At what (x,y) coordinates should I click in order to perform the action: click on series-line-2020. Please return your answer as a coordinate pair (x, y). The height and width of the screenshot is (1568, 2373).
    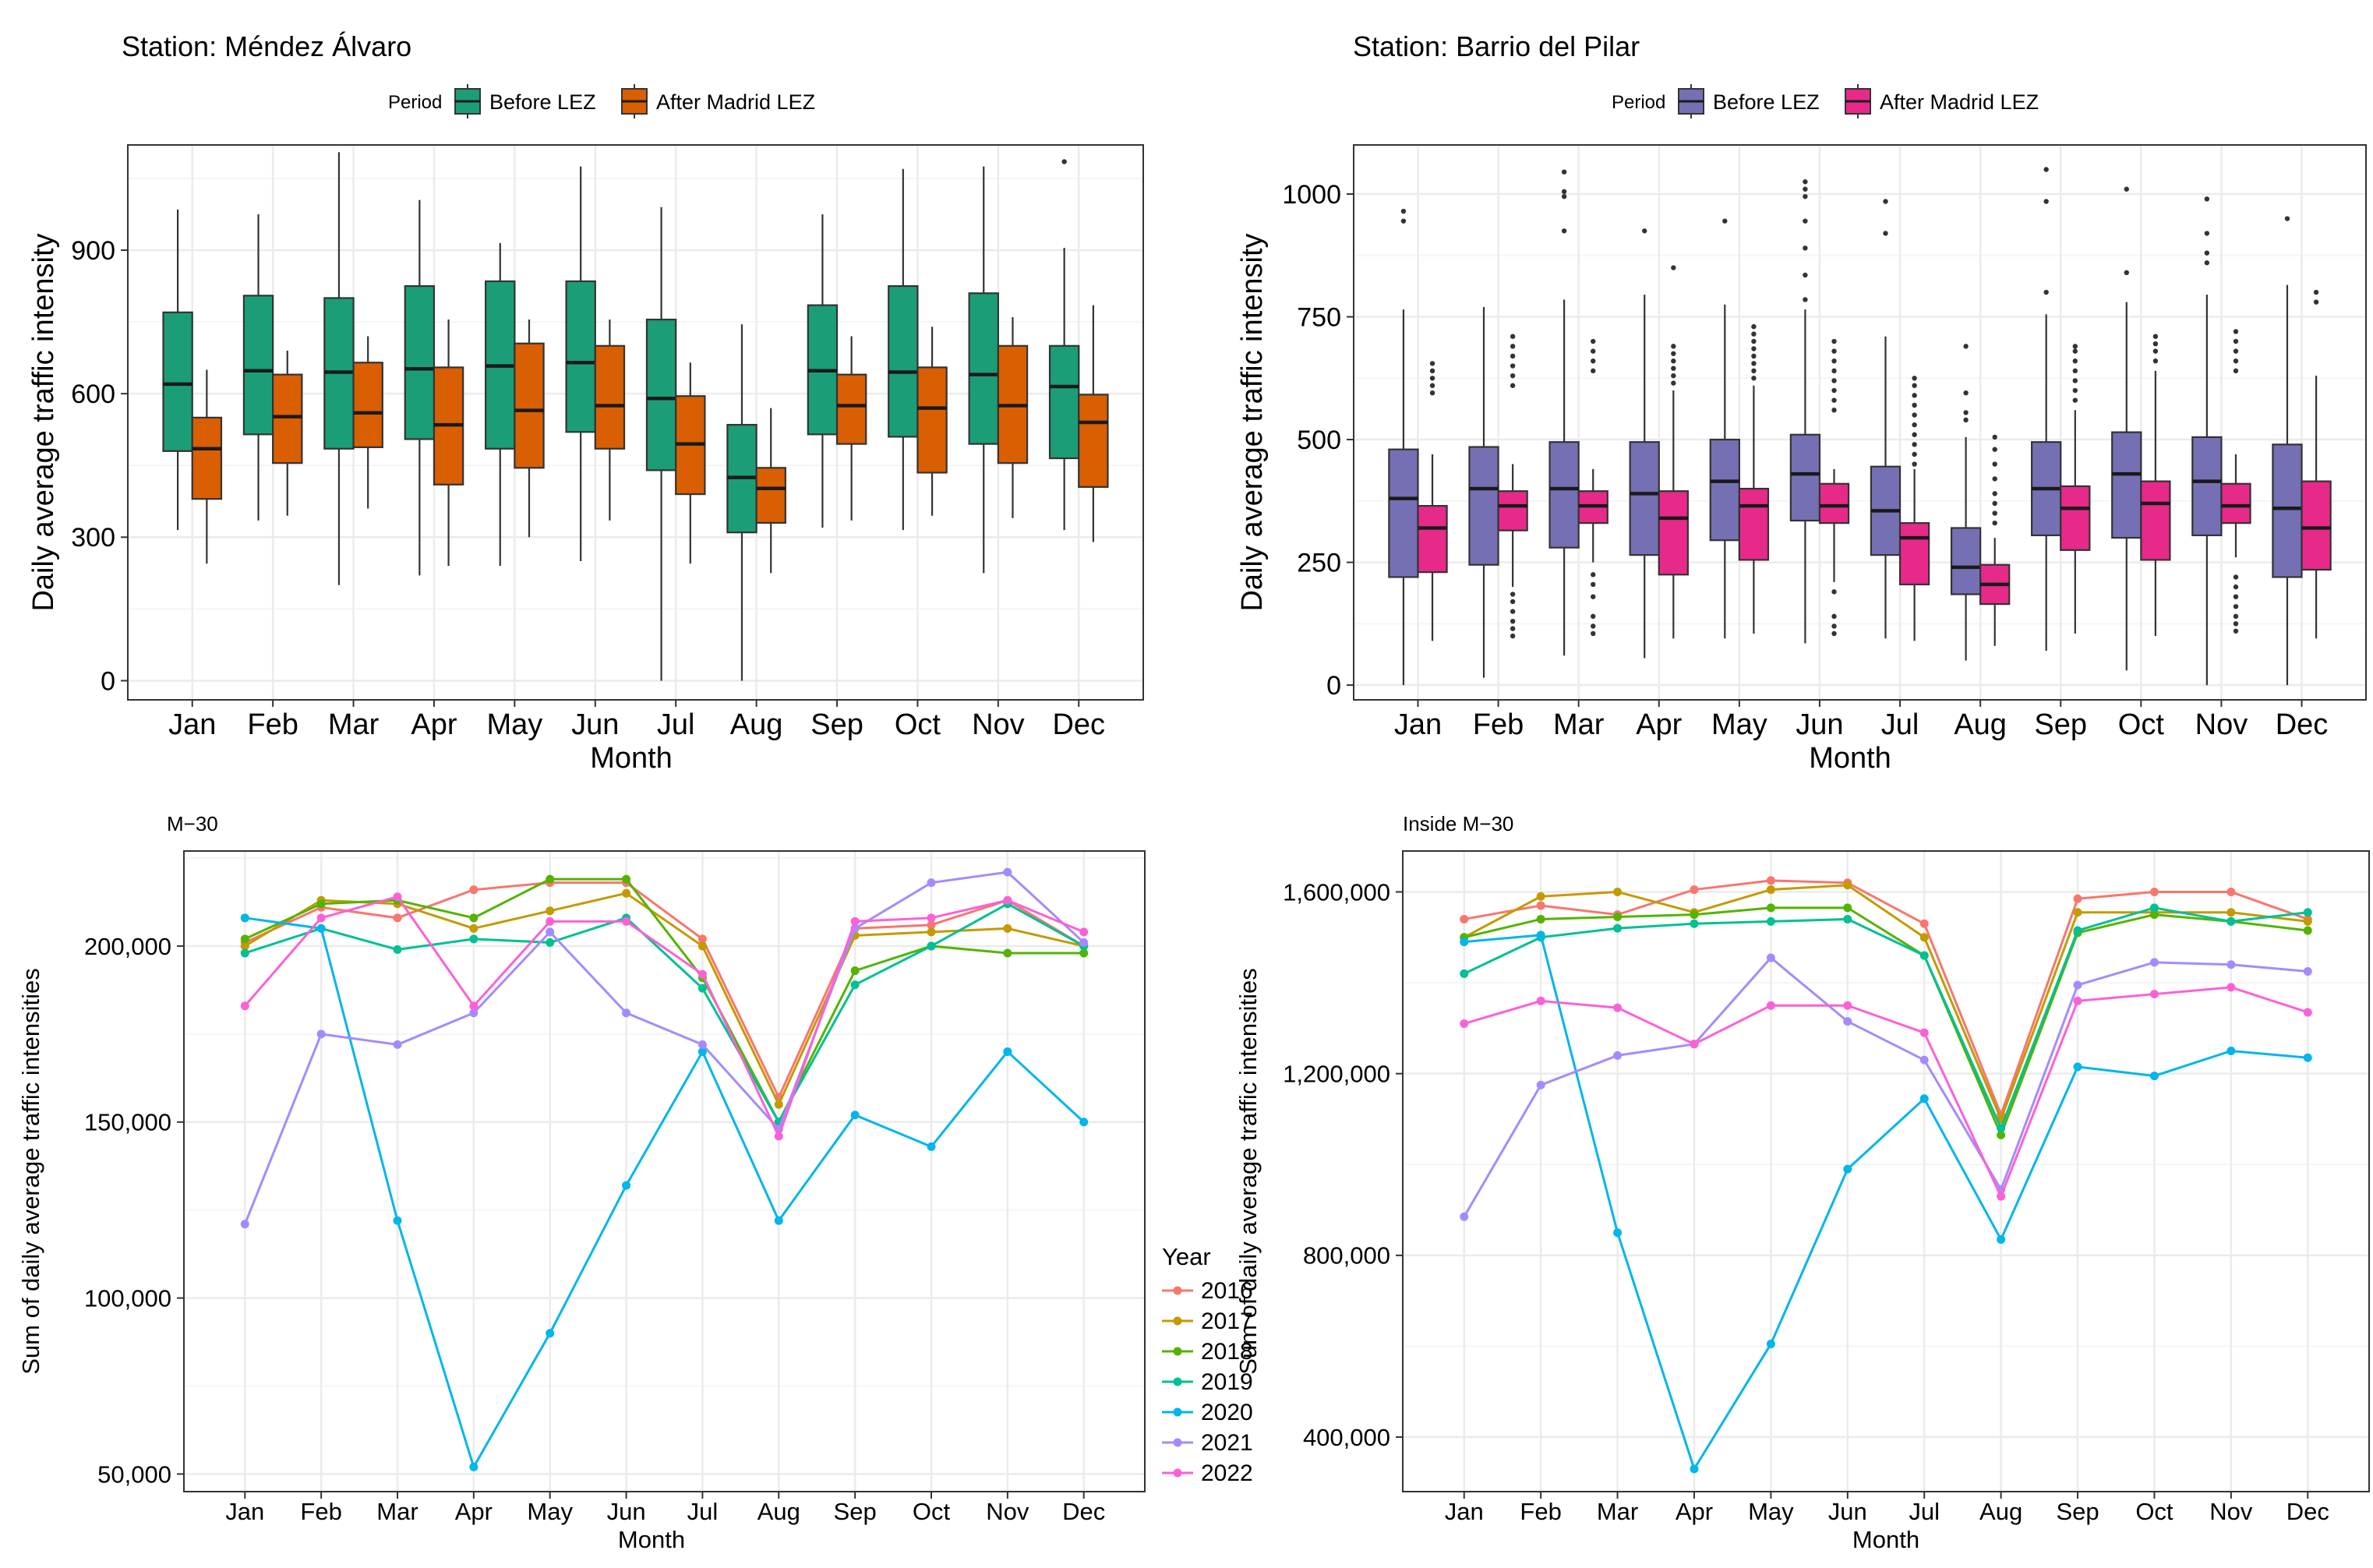
    Looking at the image, I should click on (1886, 1203).